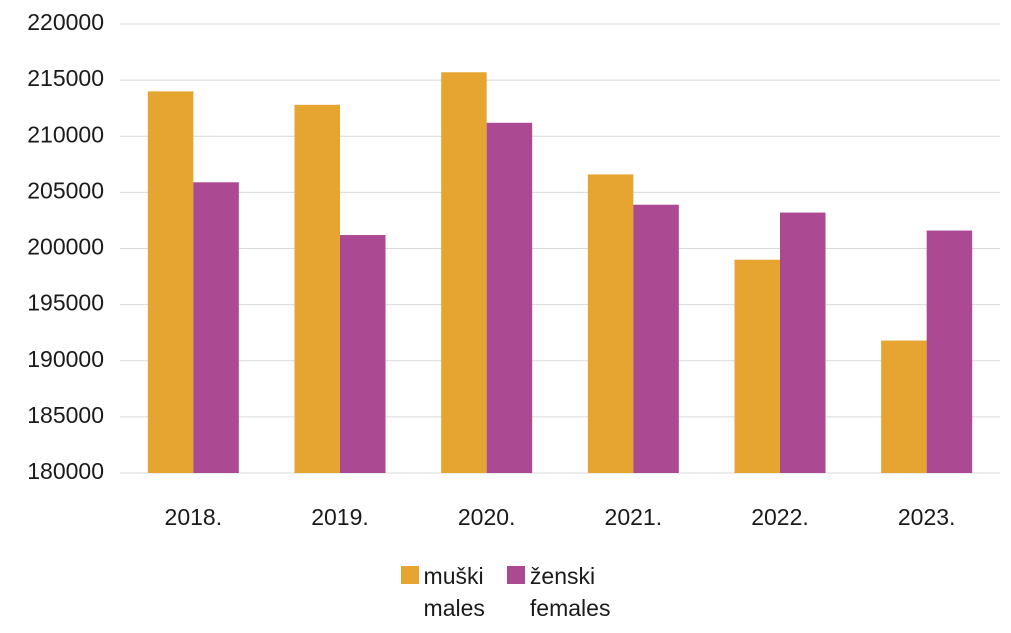 This screenshot has width=1011, height=633. Describe the element at coordinates (927, 517) in the screenshot. I see `x-tick-label: 2023.` at that location.